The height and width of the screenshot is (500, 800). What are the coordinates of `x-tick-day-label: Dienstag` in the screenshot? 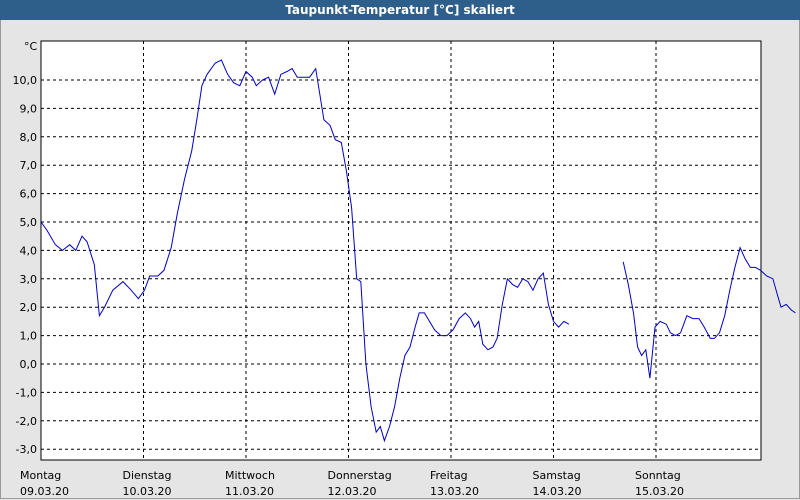 It's located at (147, 475).